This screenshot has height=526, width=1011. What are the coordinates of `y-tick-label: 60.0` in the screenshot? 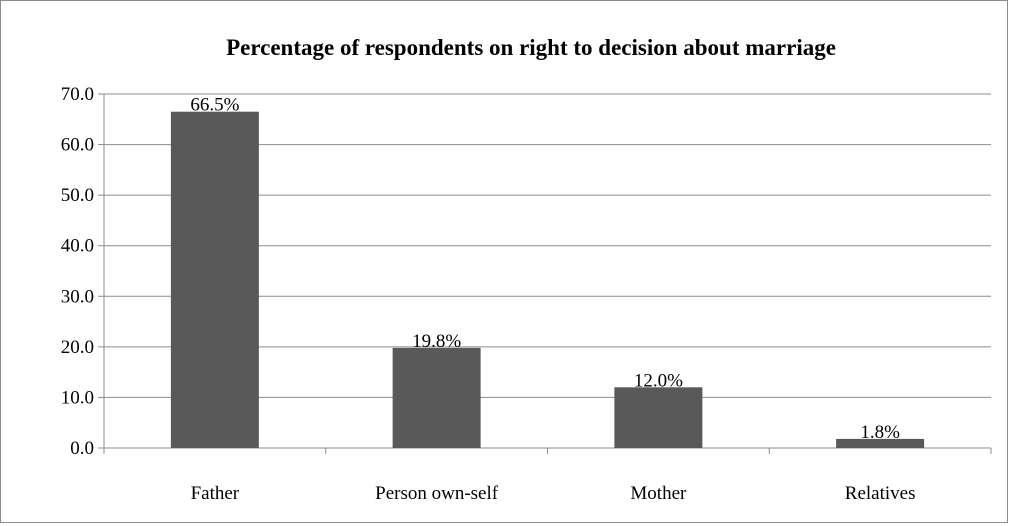 It's located at (77, 145).